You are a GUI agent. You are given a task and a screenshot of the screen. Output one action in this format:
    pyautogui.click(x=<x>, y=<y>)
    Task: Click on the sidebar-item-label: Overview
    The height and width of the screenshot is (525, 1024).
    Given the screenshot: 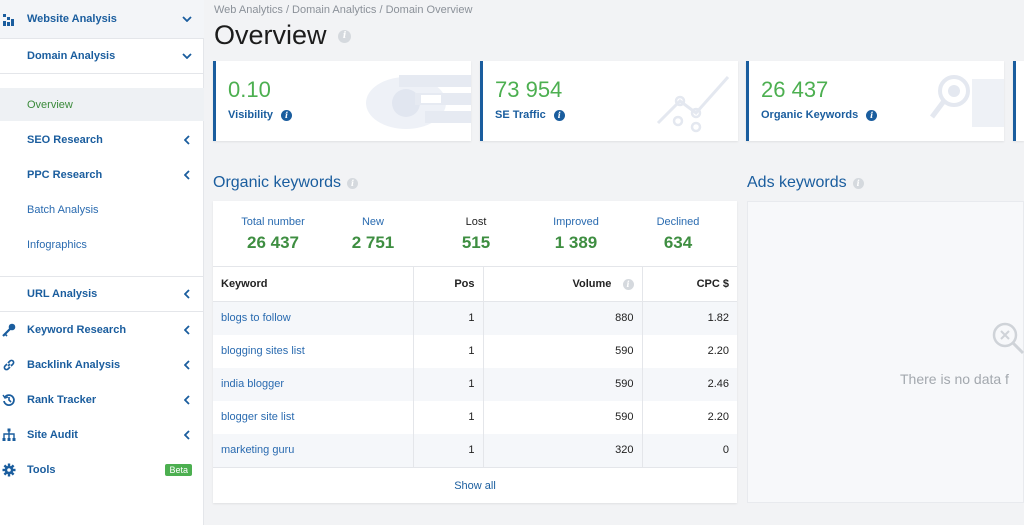 What is the action you would take?
    pyautogui.click(x=50, y=104)
    